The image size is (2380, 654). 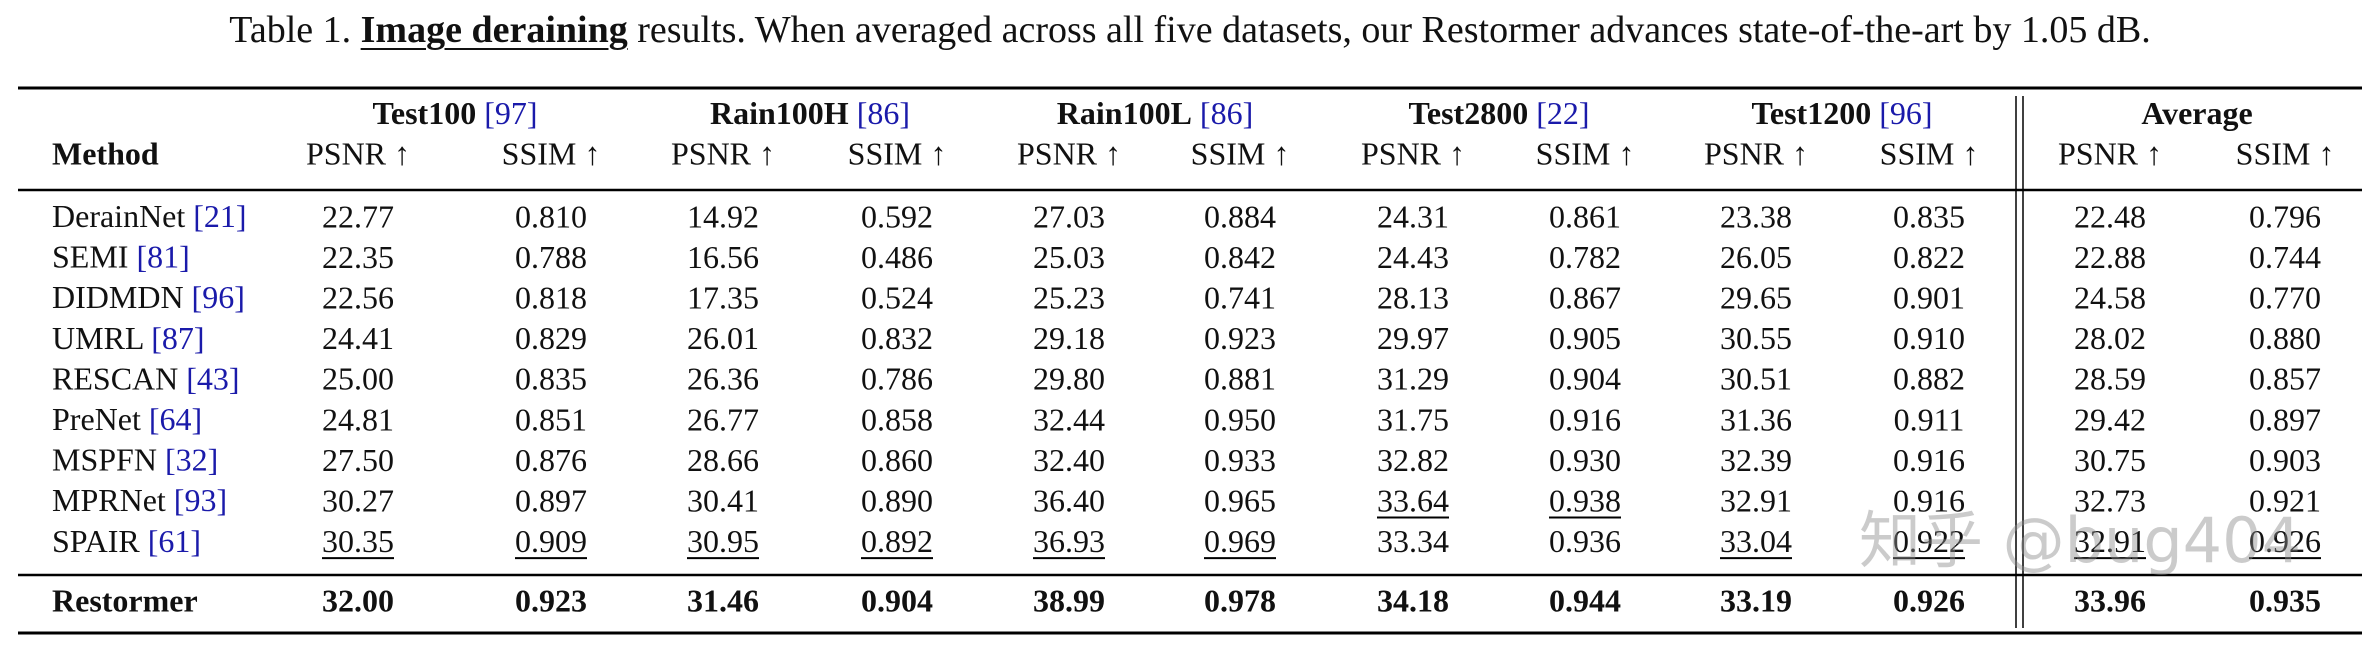 What do you see at coordinates (551, 460) in the screenshot?
I see `cell: 0.876` at bounding box center [551, 460].